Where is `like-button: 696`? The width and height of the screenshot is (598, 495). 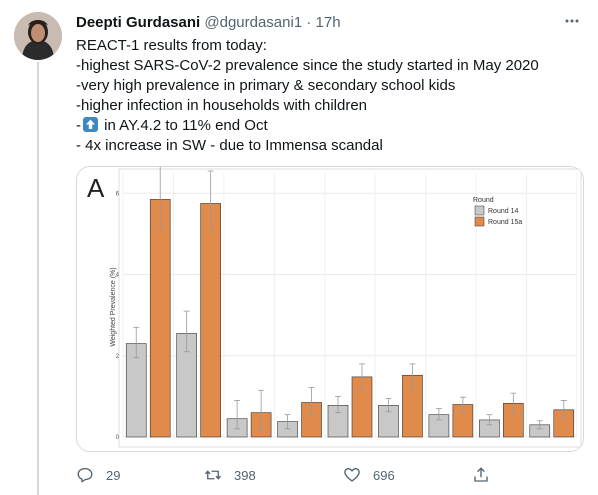
like-button: 696 is located at coordinates (369, 475).